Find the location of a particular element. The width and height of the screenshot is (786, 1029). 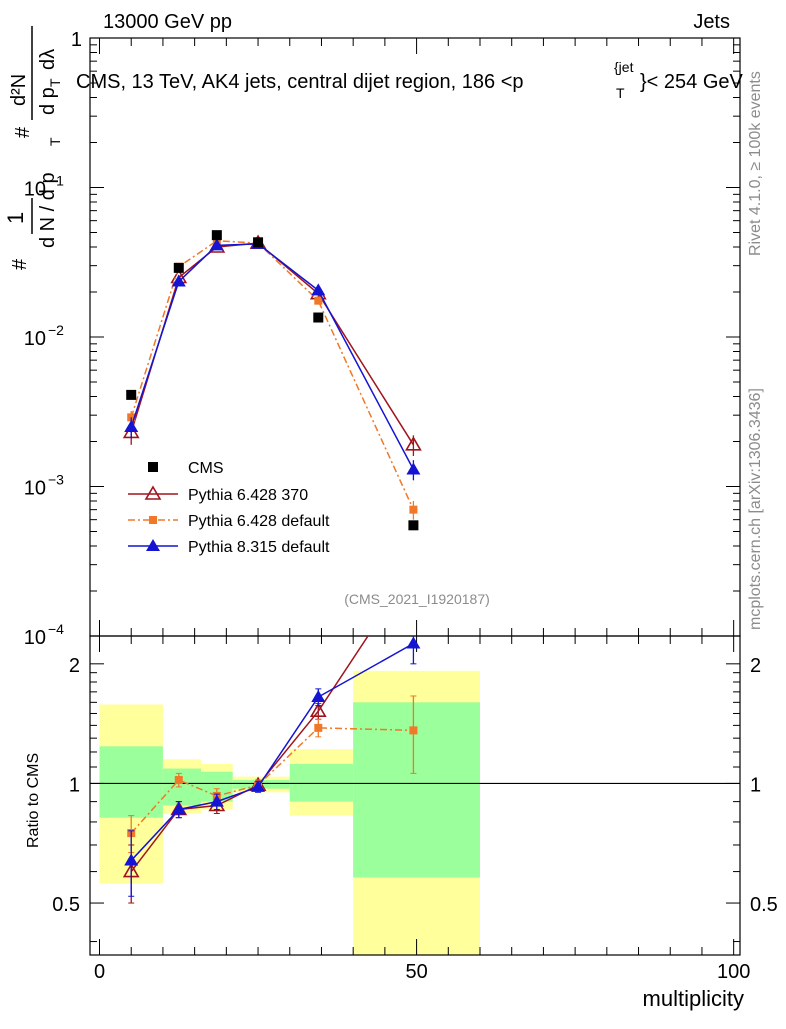

legend-label-3: Pythia 8.315 default is located at coordinates (259, 547).